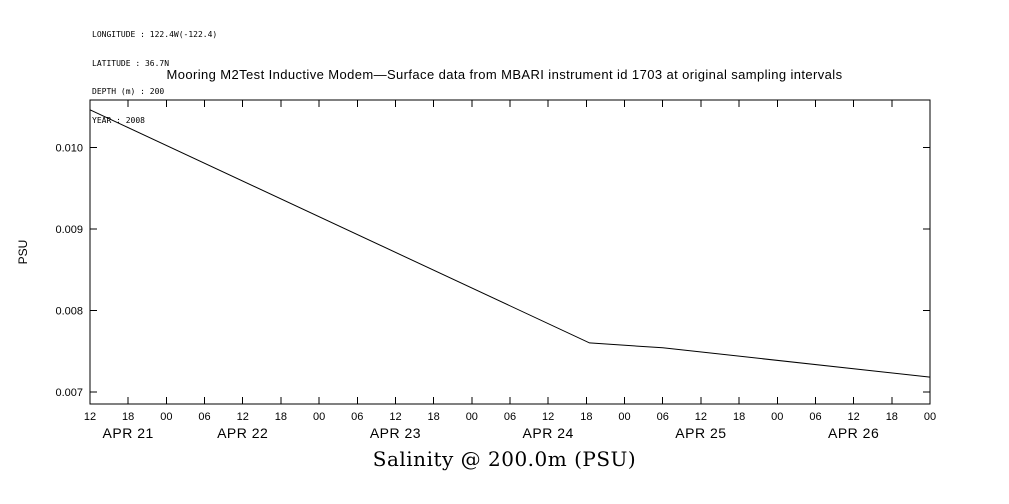 This screenshot has height=504, width=1009. Describe the element at coordinates (395, 433) in the screenshot. I see `x-date-label: APR 23` at that location.